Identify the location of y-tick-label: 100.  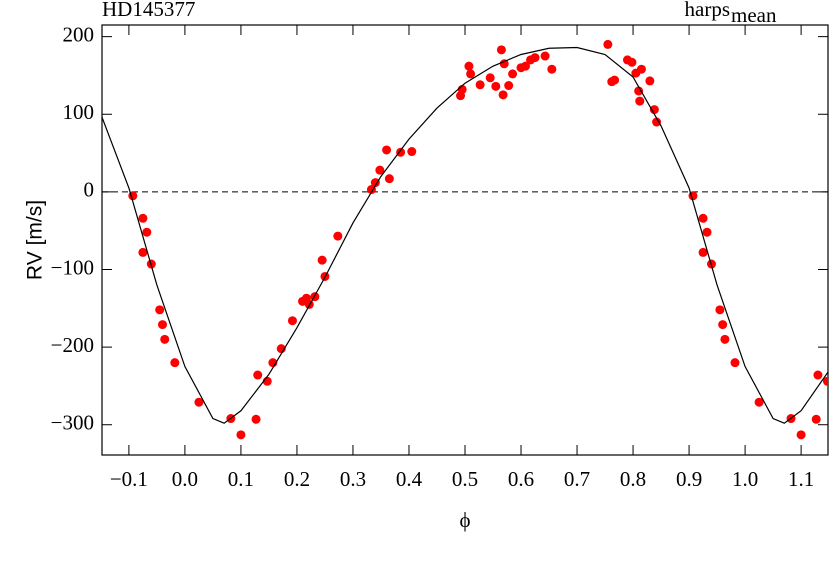
(79, 112).